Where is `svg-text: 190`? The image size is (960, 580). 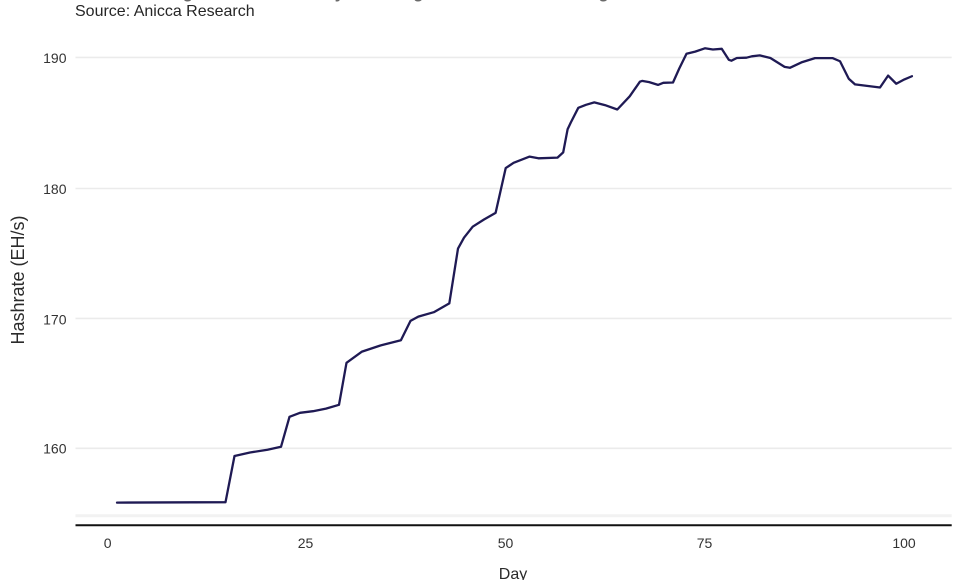
svg-text: 190 is located at coordinates (55, 58).